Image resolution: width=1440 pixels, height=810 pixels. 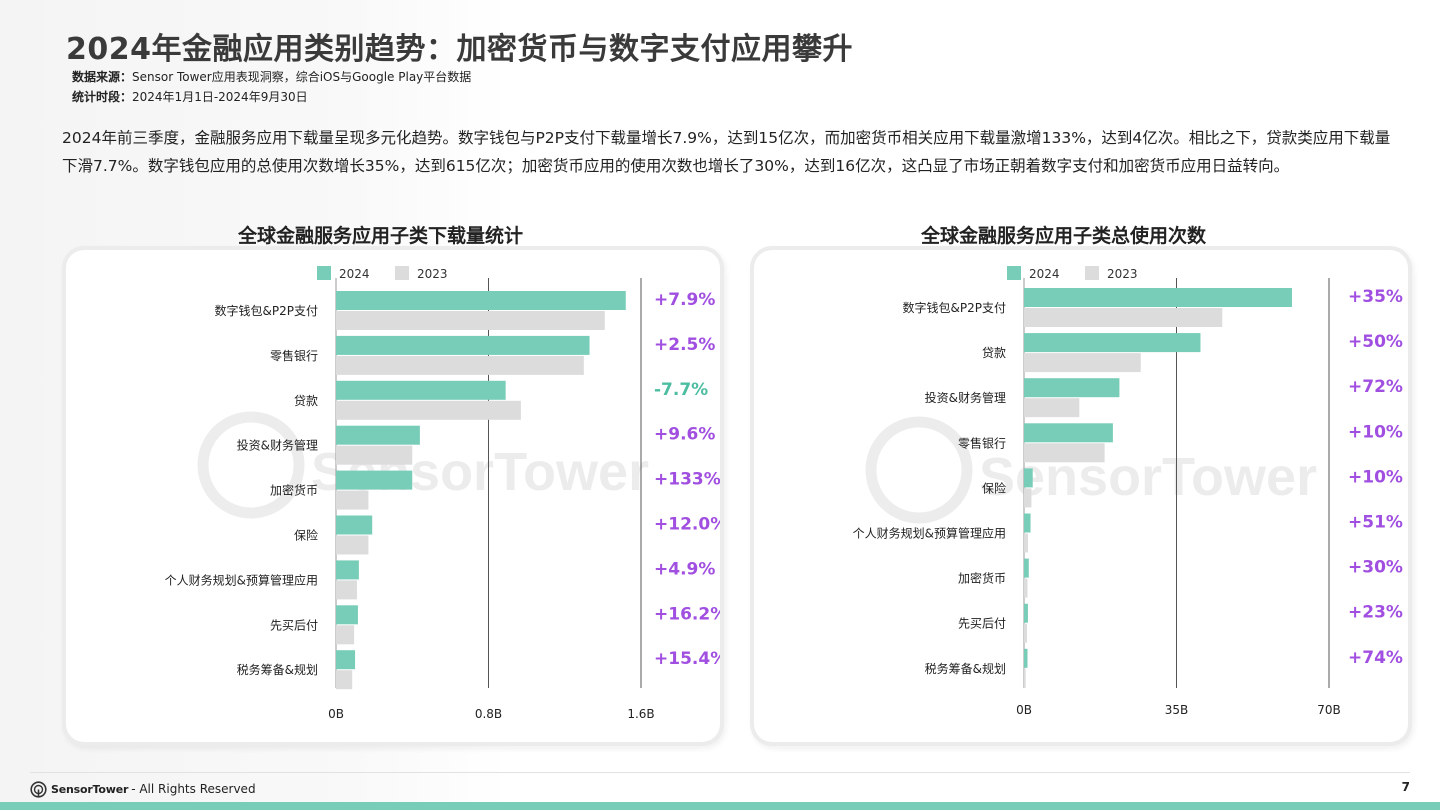 I want to click on period-text: 2024年1月1日-2024年9月30日, so click(x=220, y=97).